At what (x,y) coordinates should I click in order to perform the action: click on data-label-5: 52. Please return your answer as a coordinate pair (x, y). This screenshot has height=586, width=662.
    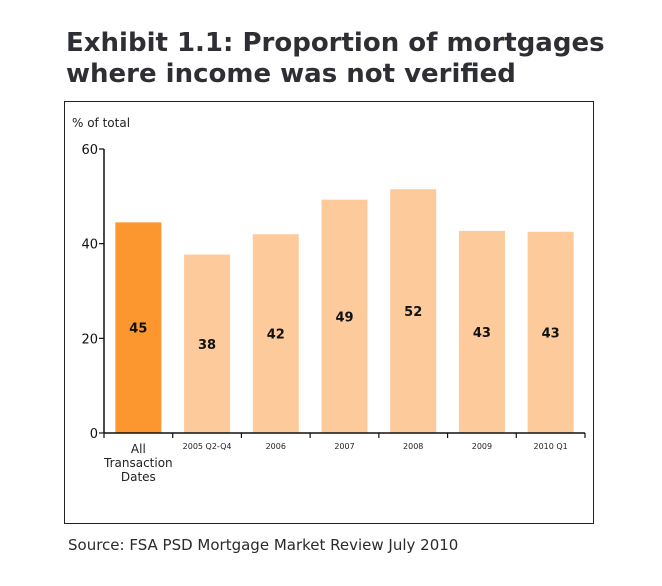
    Looking at the image, I should click on (413, 312).